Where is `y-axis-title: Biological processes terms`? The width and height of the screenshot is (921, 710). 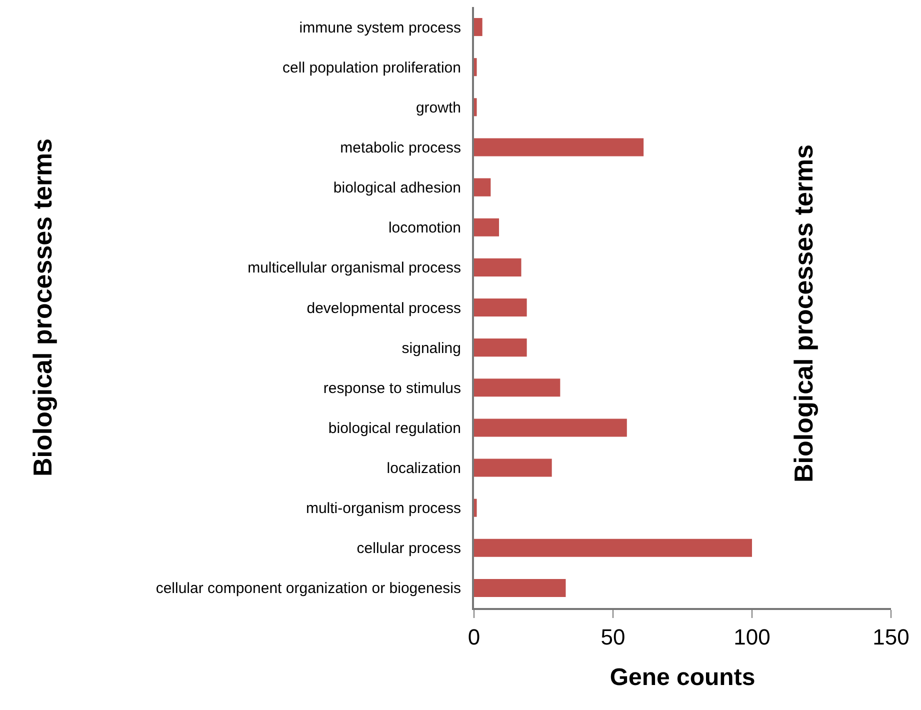 y-axis-title: Biological processes terms is located at coordinates (43, 307).